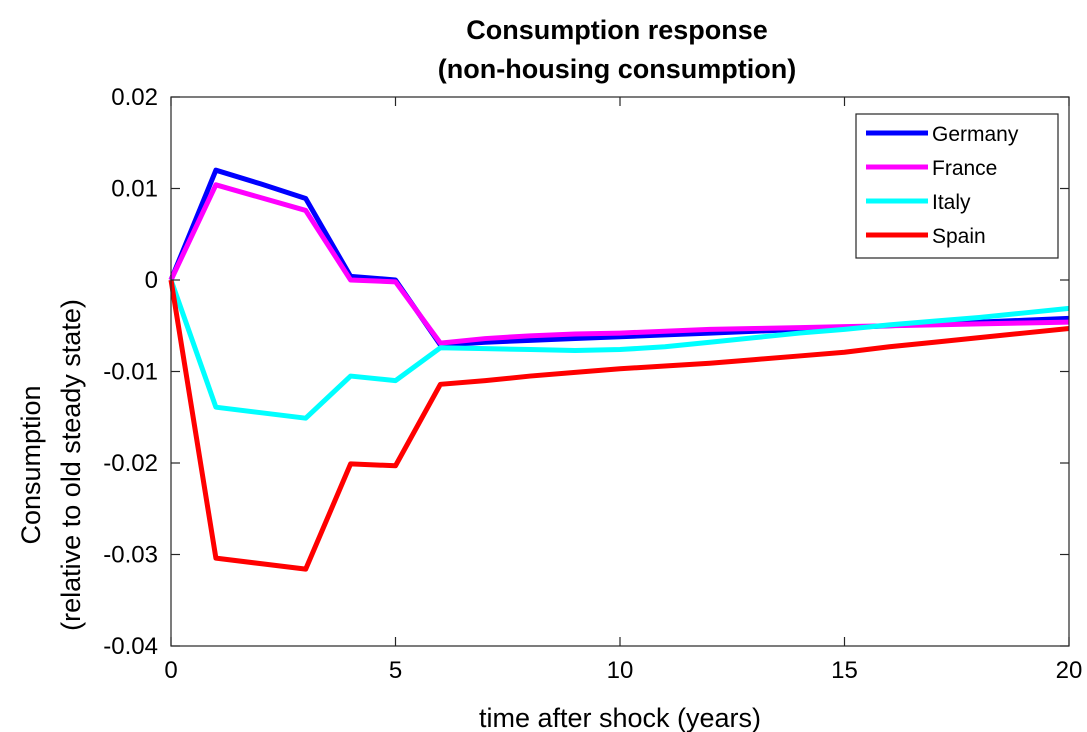 The image size is (1087, 732). I want to click on y-tick-label: 0.01, so click(134, 189).